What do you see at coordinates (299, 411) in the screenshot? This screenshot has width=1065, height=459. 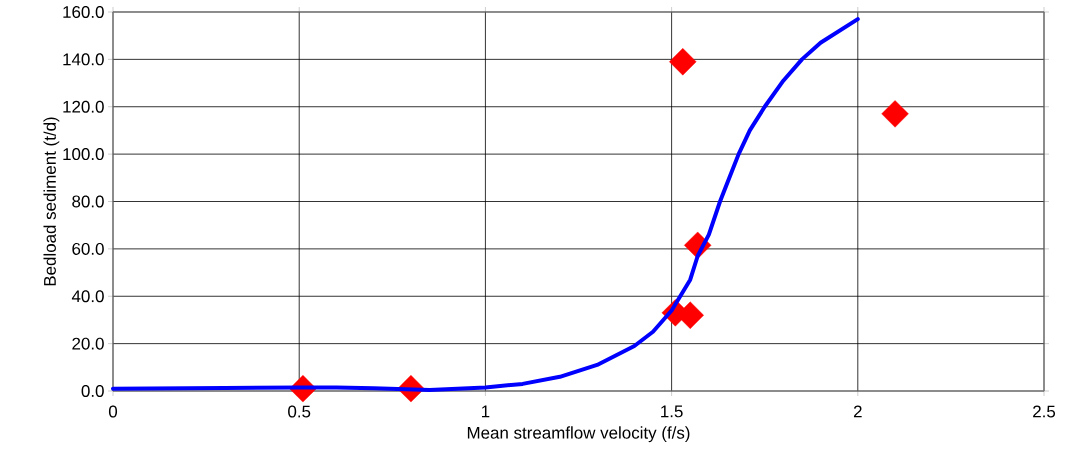 I see `x-tick-label: 0.5` at bounding box center [299, 411].